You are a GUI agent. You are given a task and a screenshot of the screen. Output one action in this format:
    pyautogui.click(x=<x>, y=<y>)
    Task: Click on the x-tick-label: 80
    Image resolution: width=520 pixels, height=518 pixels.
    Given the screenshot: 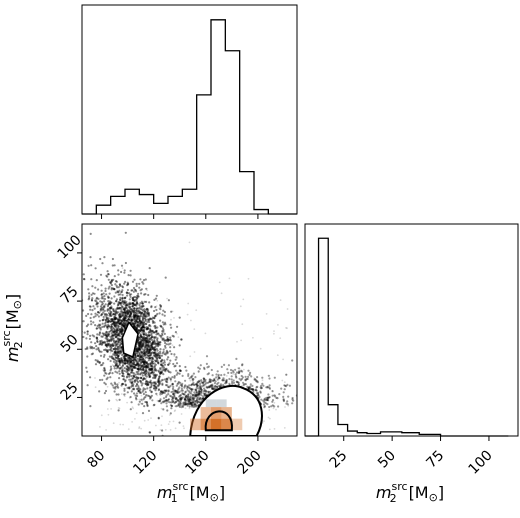 What is the action you would take?
    pyautogui.click(x=96, y=460)
    